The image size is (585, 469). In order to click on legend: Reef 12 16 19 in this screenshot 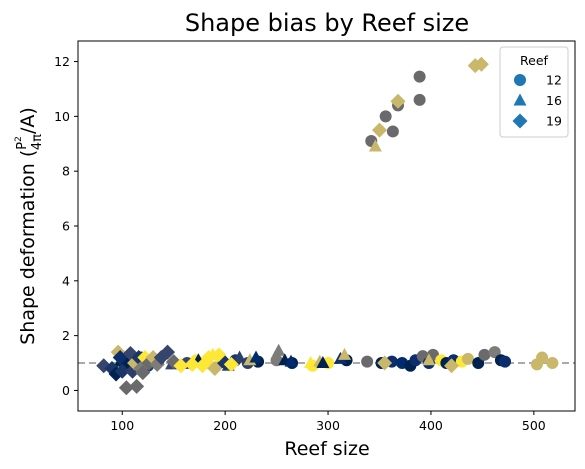, I will do `click(534, 92)`.